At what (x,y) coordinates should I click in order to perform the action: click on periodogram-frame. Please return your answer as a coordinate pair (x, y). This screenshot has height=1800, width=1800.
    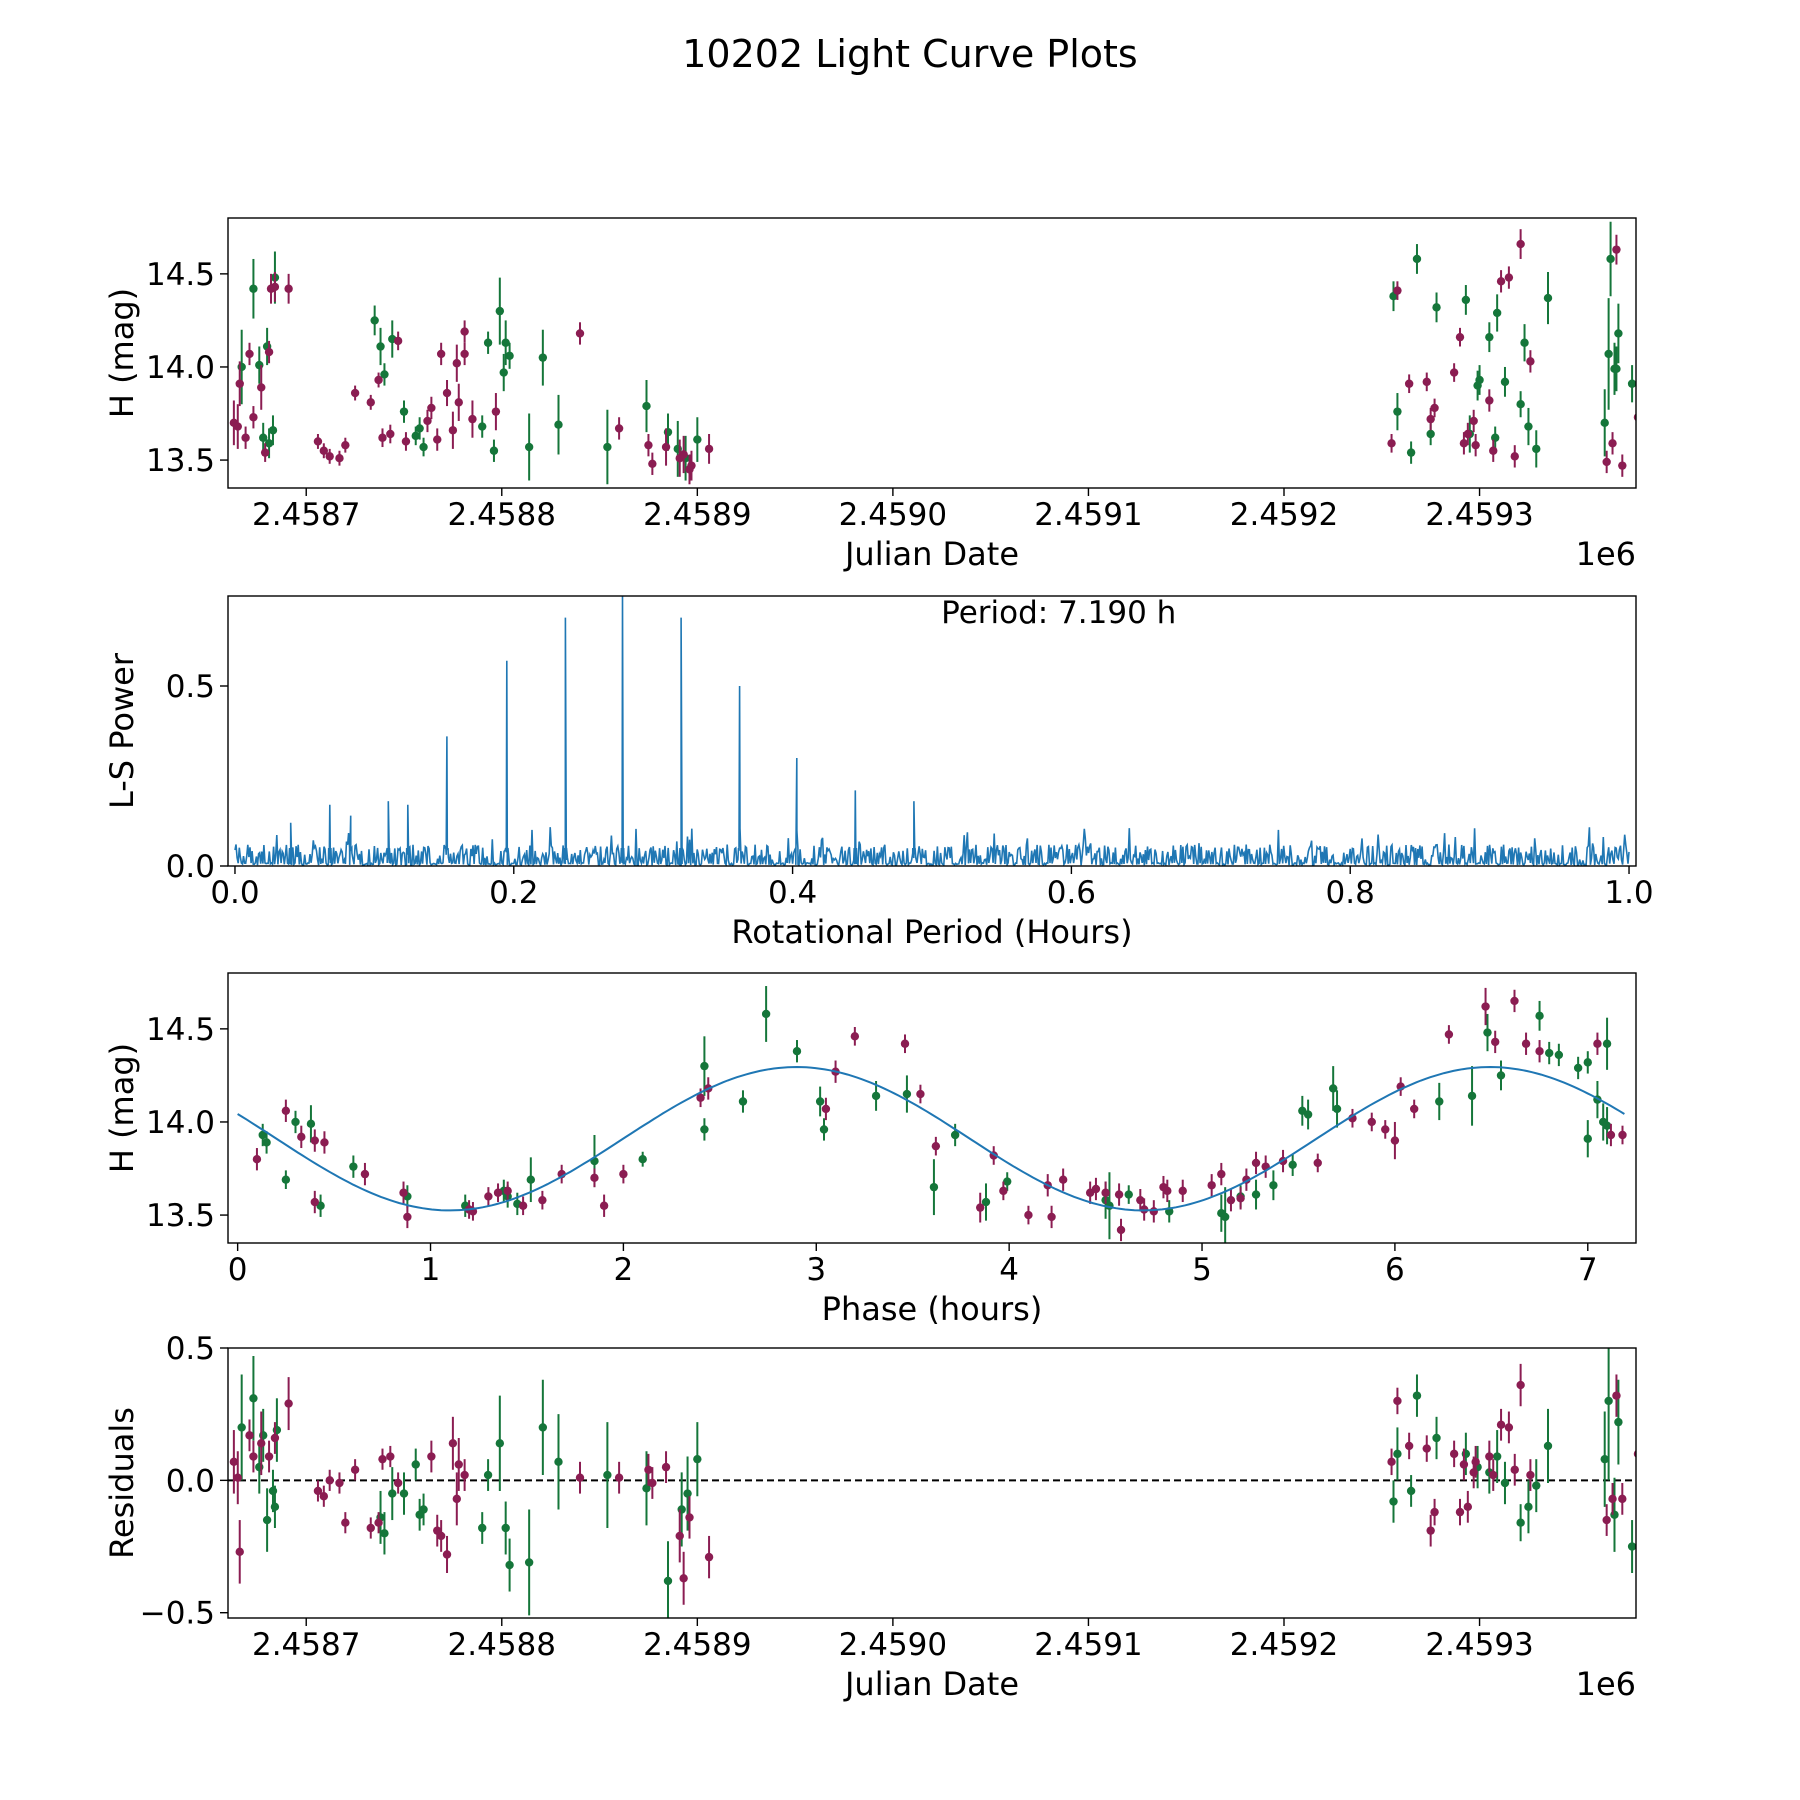
    Looking at the image, I should click on (932, 731).